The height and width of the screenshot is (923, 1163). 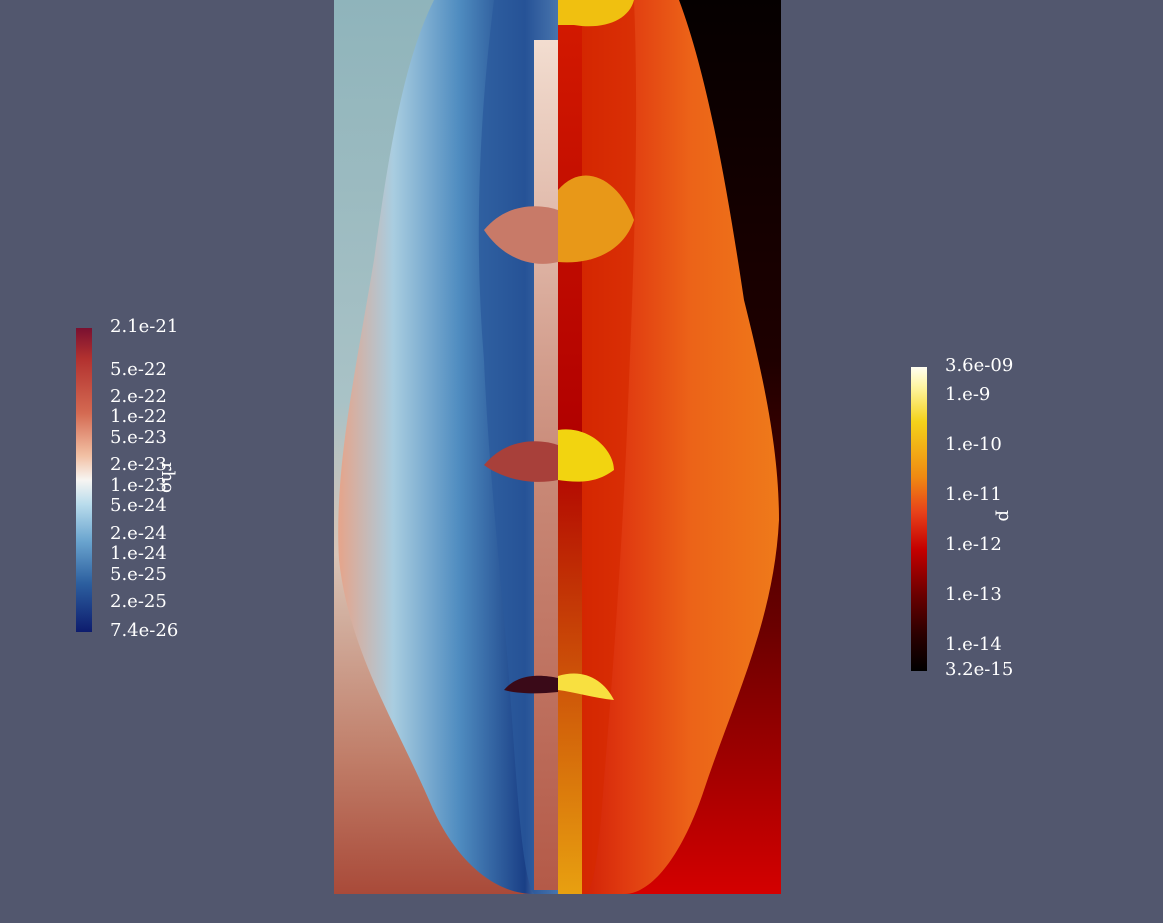 I want to click on p-tick-3: 1.e-11, so click(x=973, y=494).